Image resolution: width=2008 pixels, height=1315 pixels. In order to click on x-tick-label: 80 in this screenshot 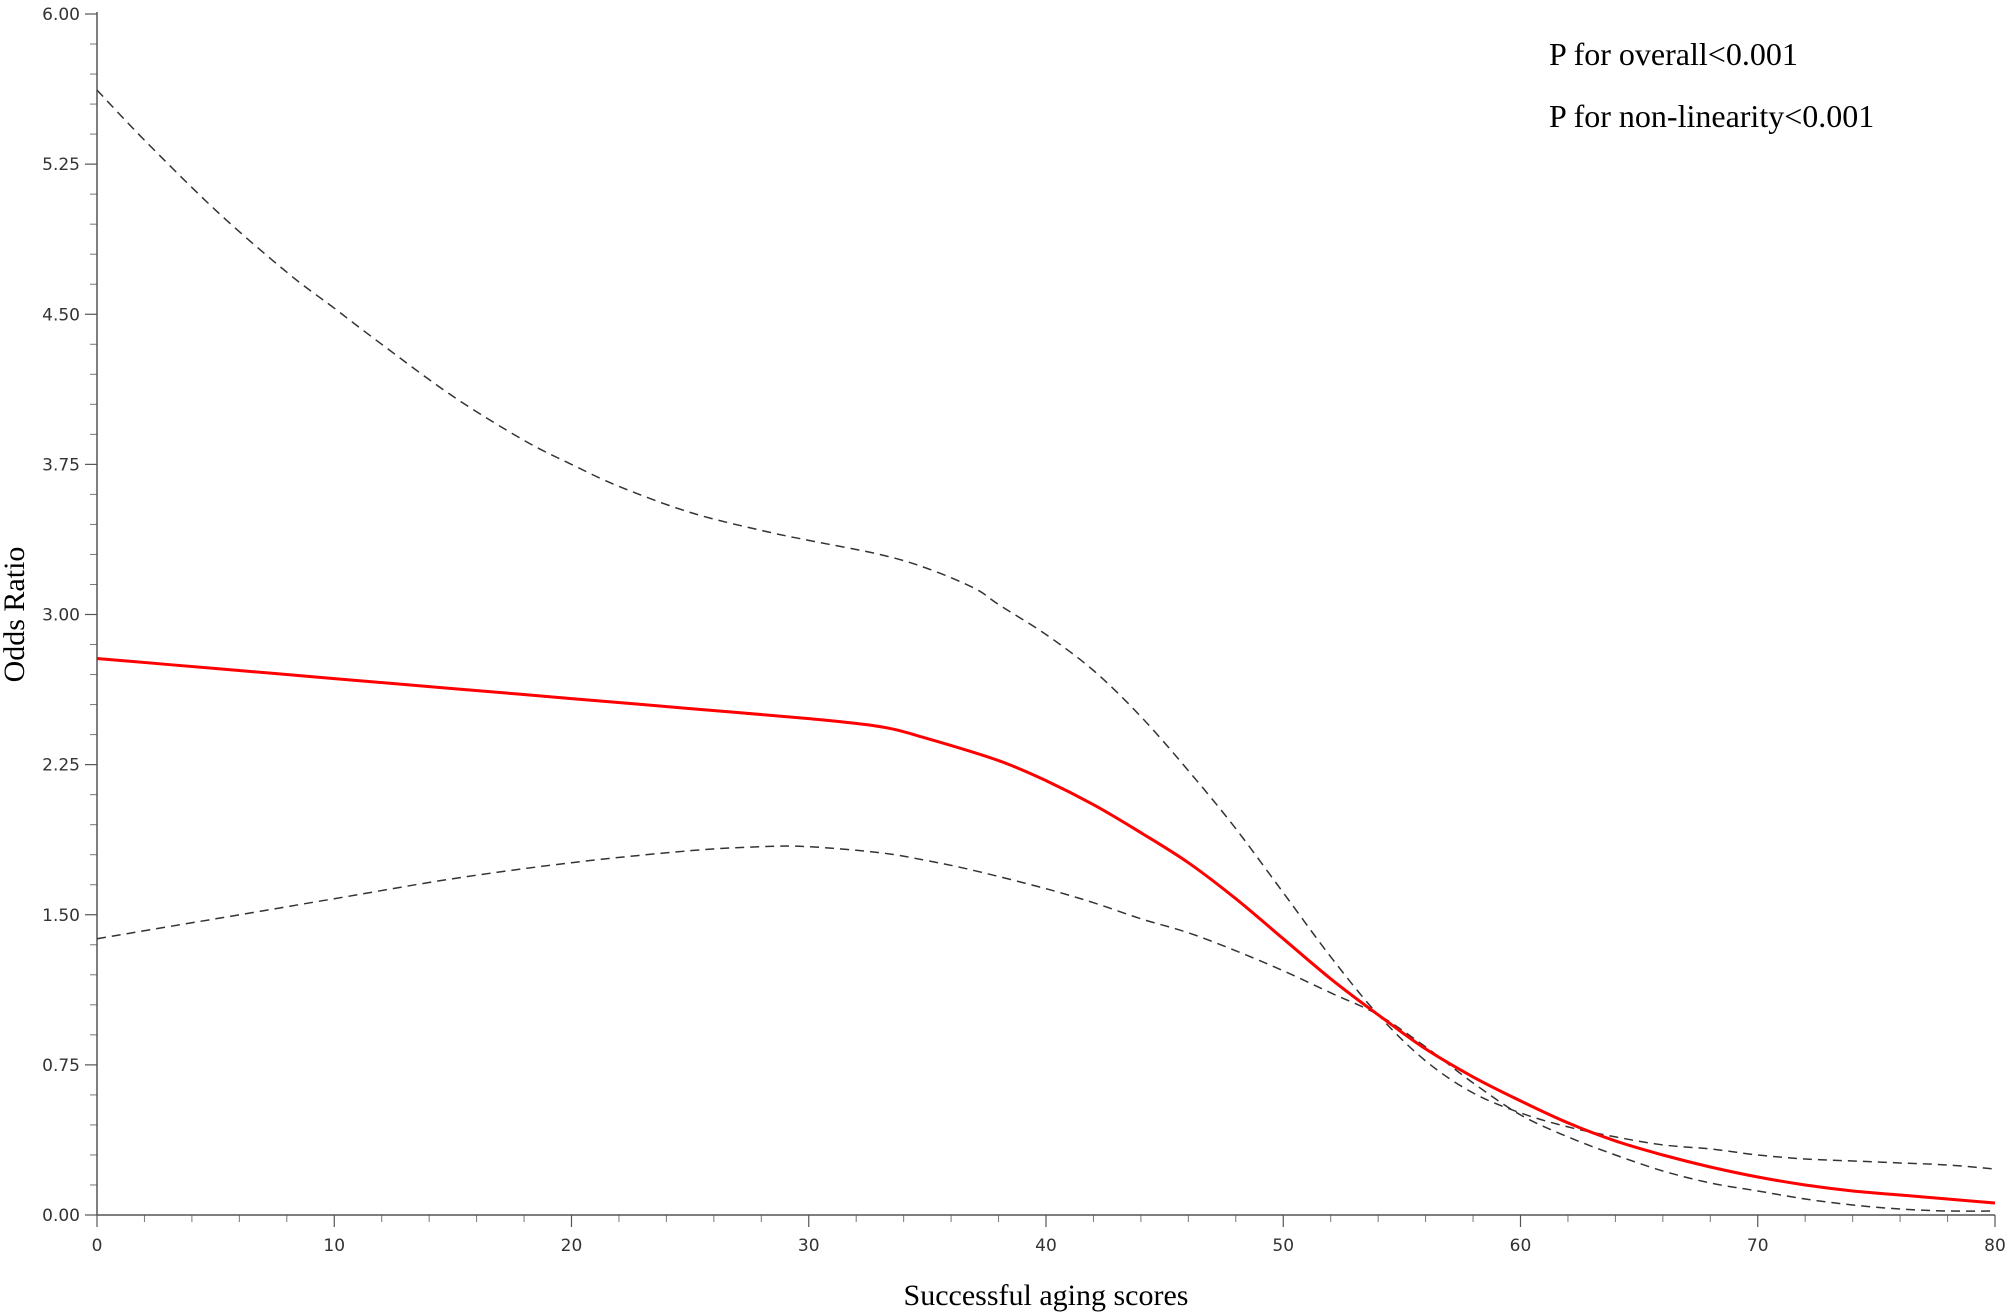, I will do `click(1995, 1246)`.